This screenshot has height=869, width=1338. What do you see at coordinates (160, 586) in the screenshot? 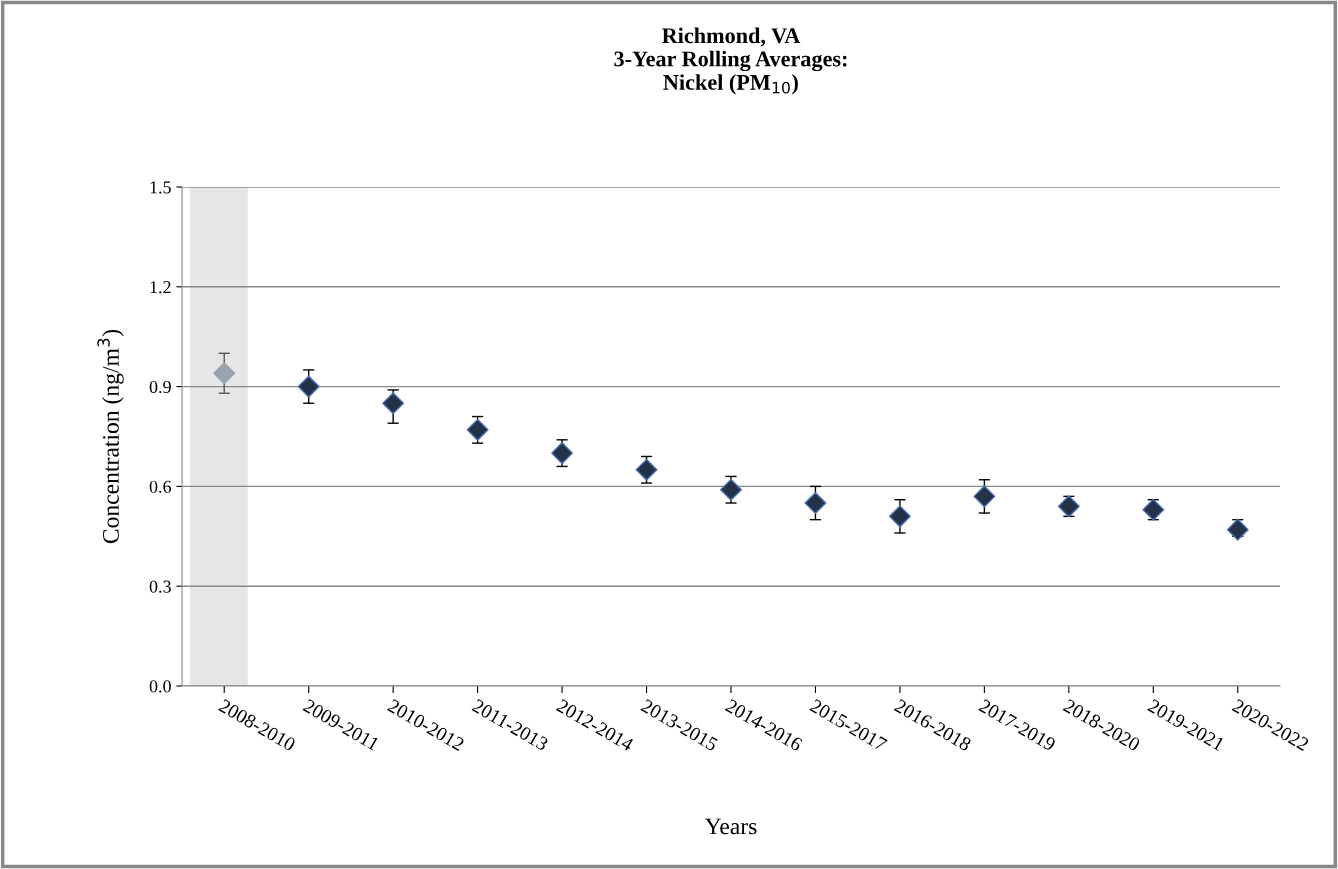
I see `y-tick-label: 0.3` at bounding box center [160, 586].